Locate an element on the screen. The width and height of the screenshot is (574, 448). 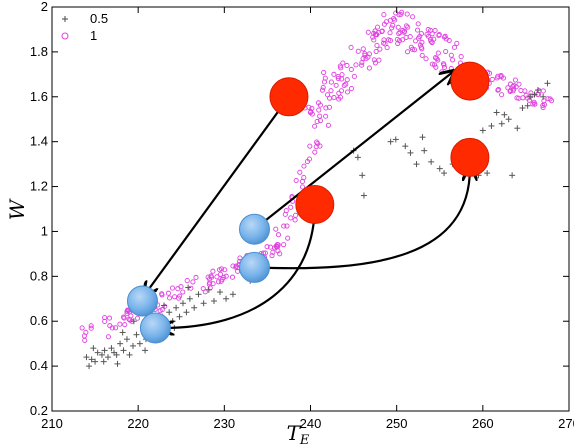
legend-marker-circle-icon is located at coordinates (65, 36).